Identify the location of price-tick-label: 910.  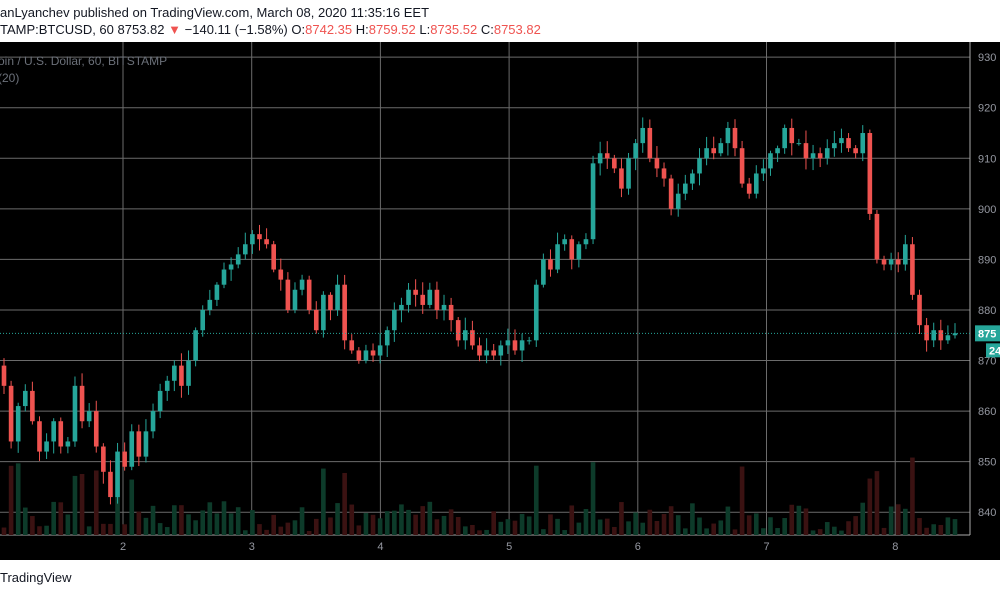
(987, 159).